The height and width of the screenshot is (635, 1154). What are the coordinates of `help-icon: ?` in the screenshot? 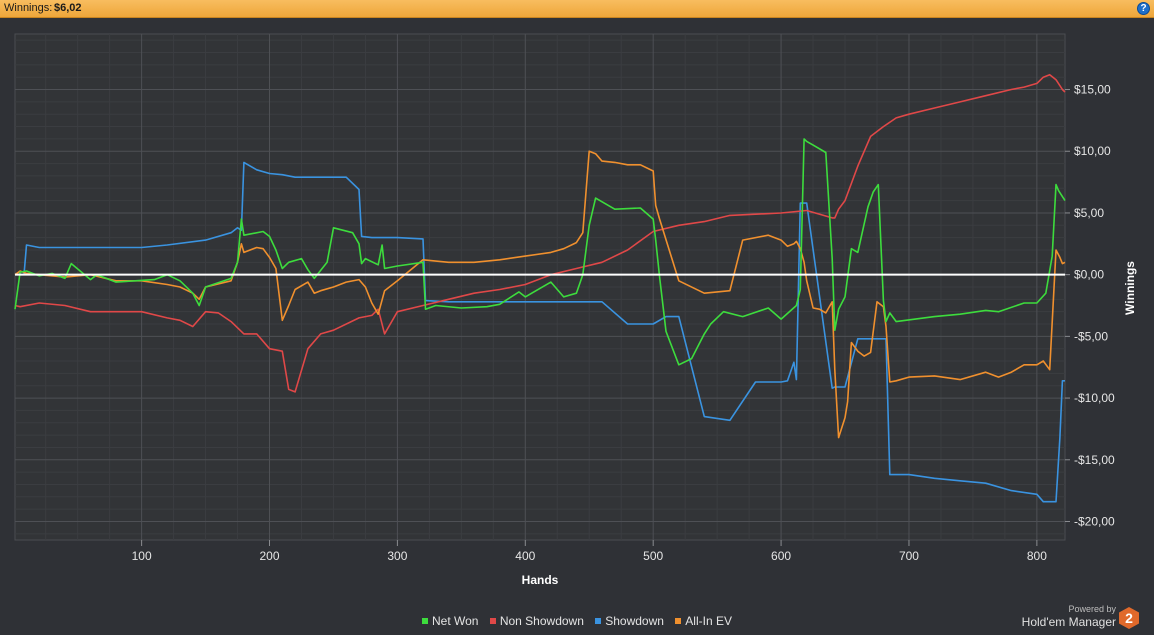 It's located at (1143, 8).